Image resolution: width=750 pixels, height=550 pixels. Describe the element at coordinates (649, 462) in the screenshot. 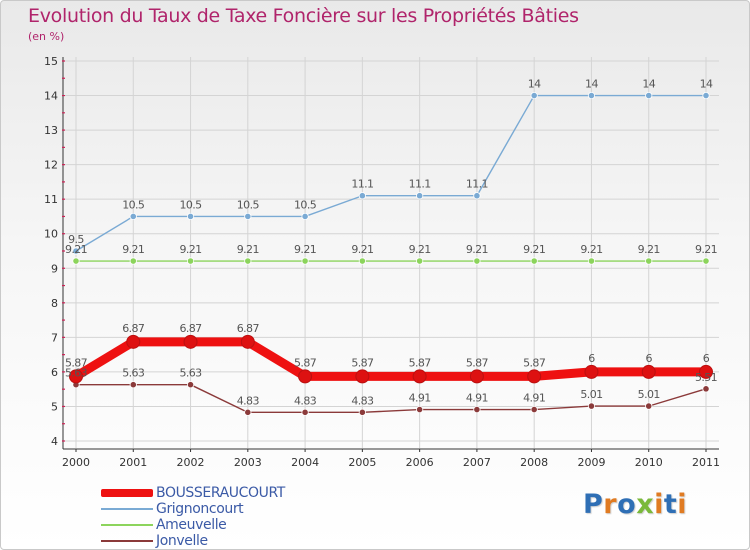

I see `x-tick-label: 2010` at that location.